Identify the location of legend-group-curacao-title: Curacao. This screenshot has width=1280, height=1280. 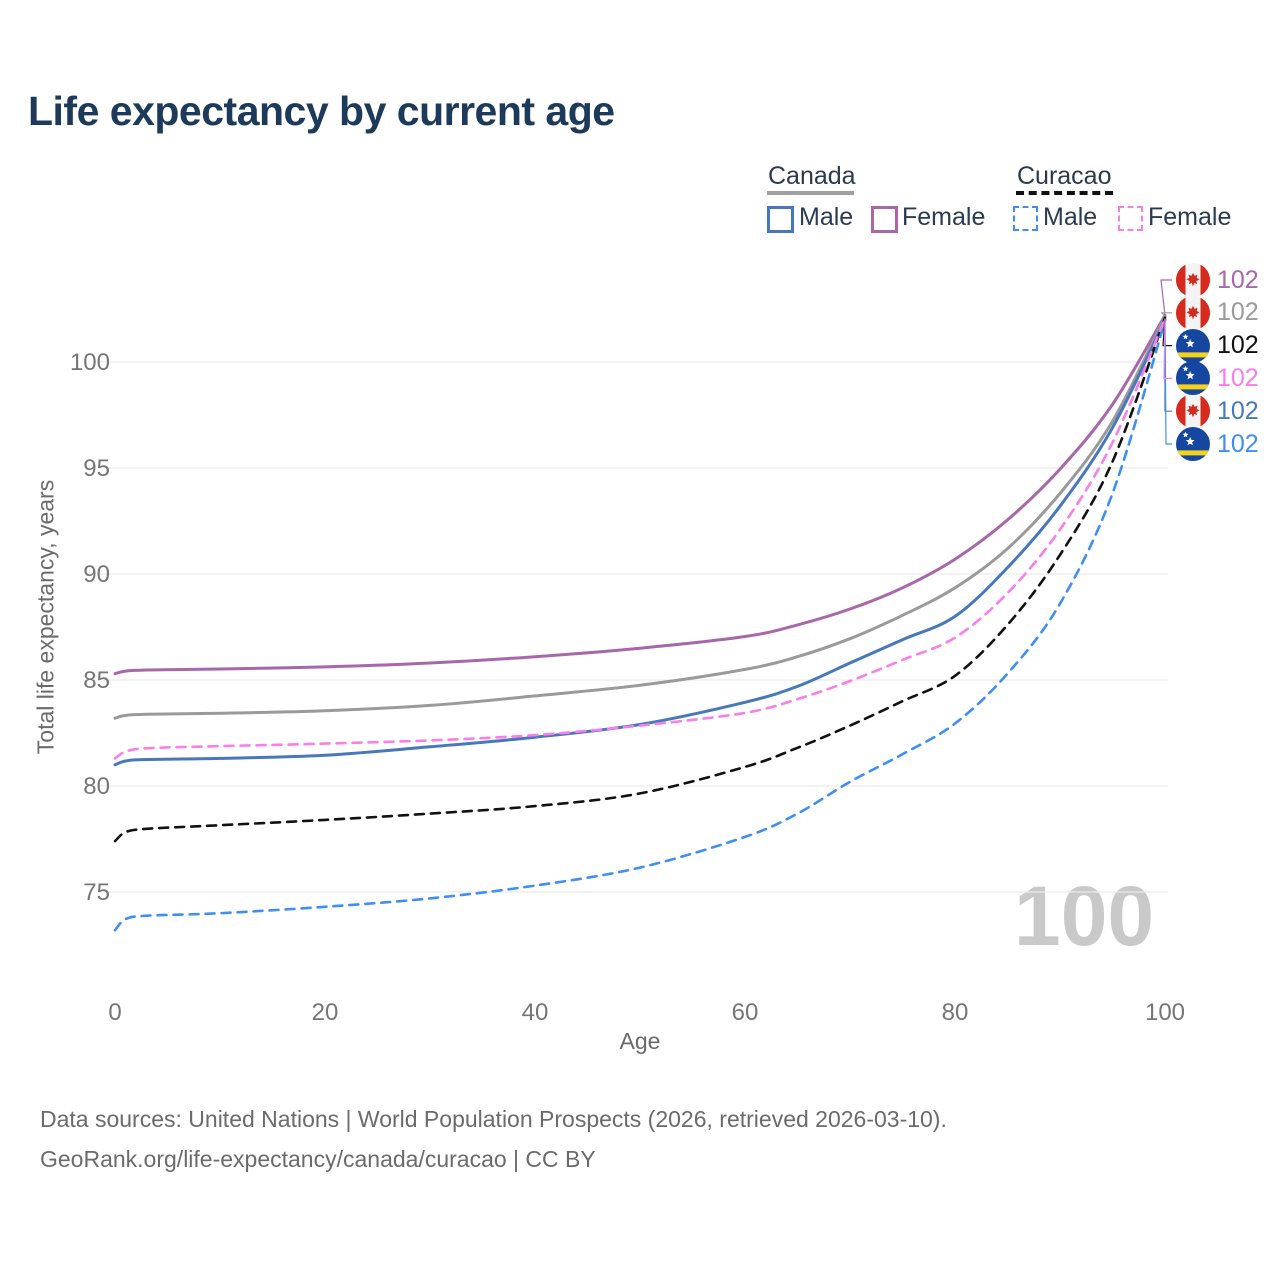
(1064, 176).